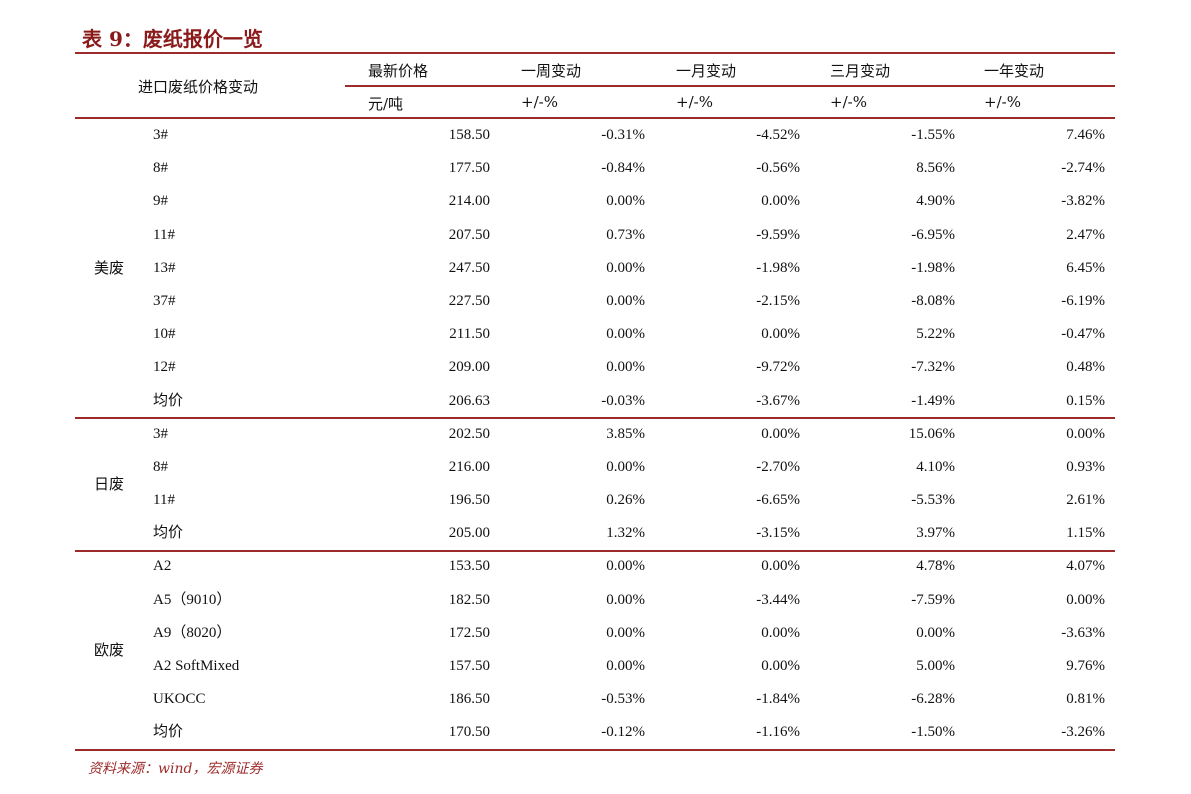  What do you see at coordinates (162, 566) in the screenshot?
I see `item-name: A2` at bounding box center [162, 566].